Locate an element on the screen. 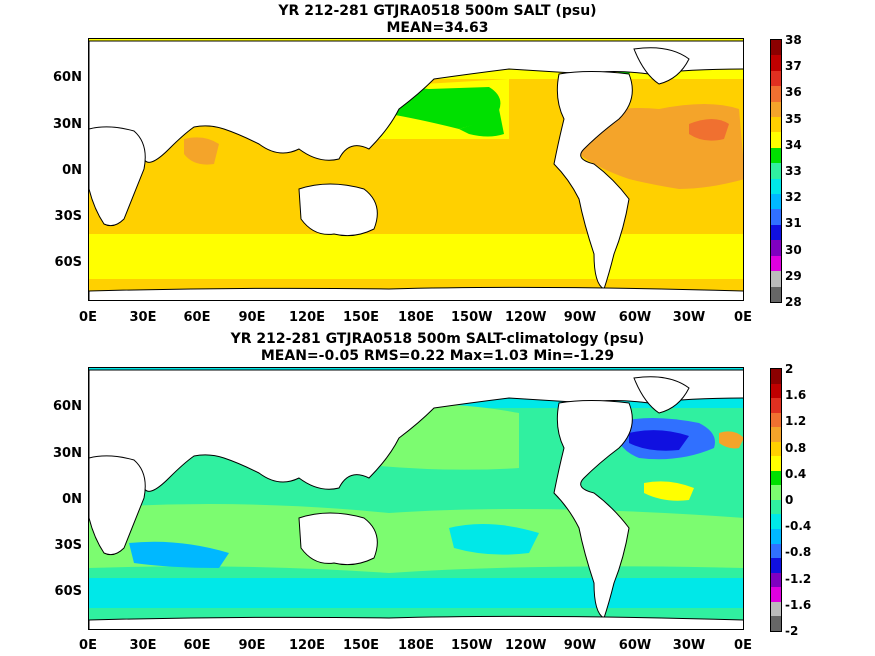 The height and width of the screenshot is (656, 875). colorbar-label: 37 is located at coordinates (793, 66).